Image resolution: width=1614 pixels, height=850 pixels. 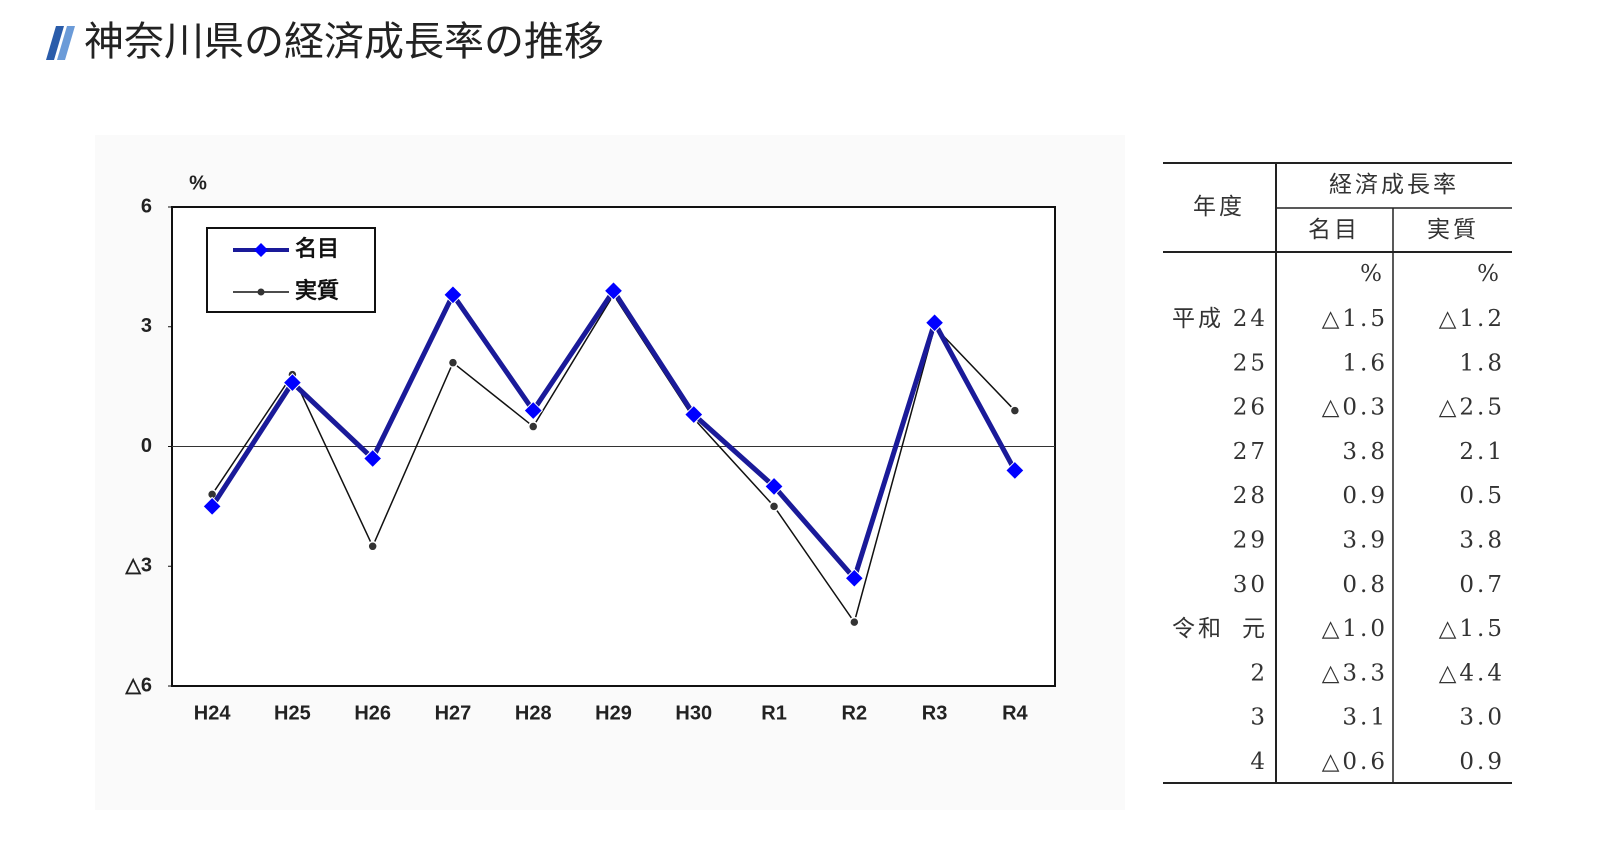 I want to click on table-cell: 0.5, so click(x=1482, y=496).